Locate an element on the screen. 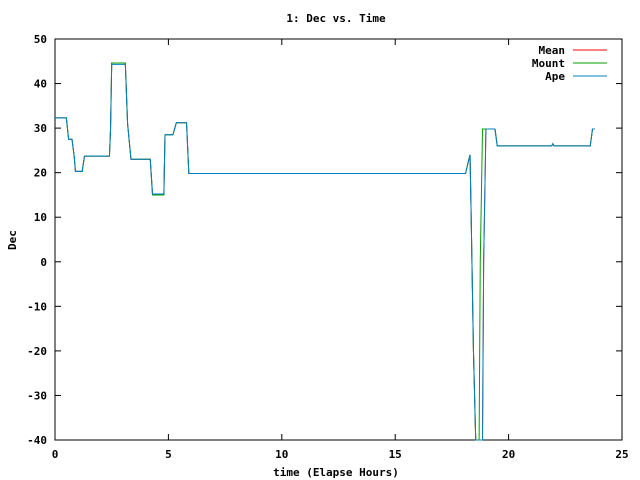 This screenshot has height=480, width=640. y-tick-label: -20 is located at coordinates (37, 351).